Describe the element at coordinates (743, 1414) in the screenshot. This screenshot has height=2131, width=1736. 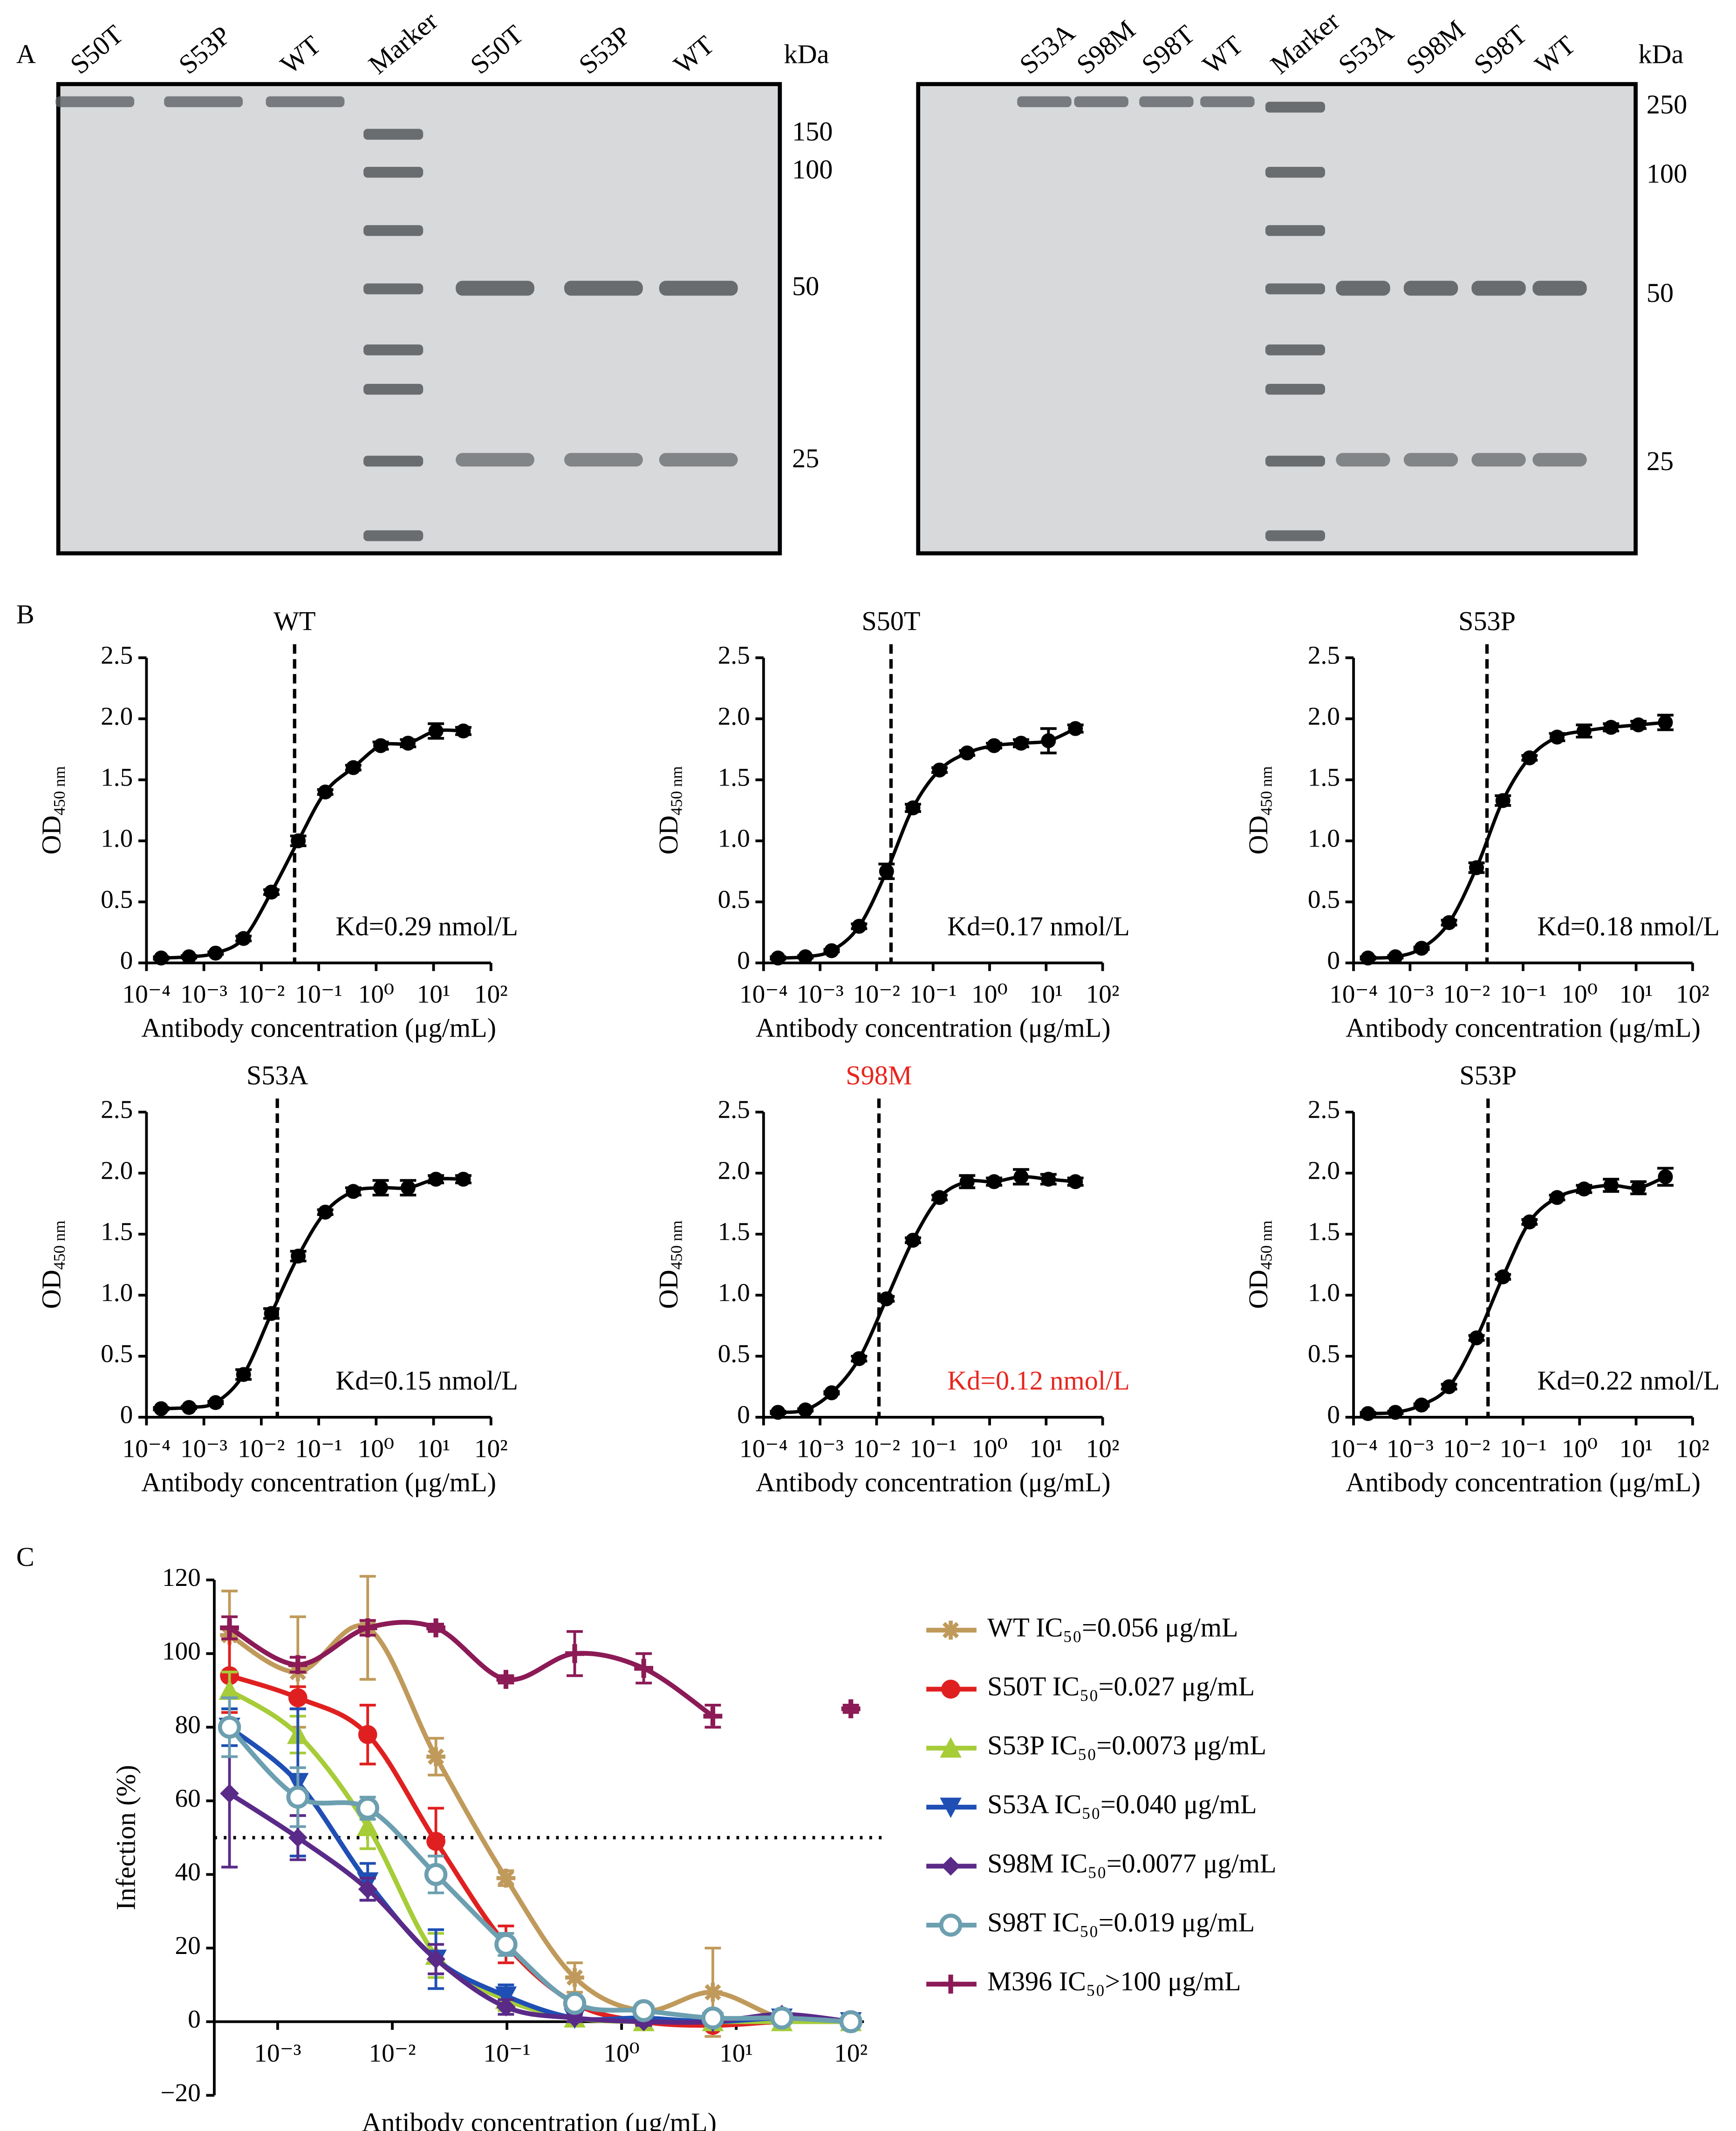
I see `y-tick-label: 0` at that location.